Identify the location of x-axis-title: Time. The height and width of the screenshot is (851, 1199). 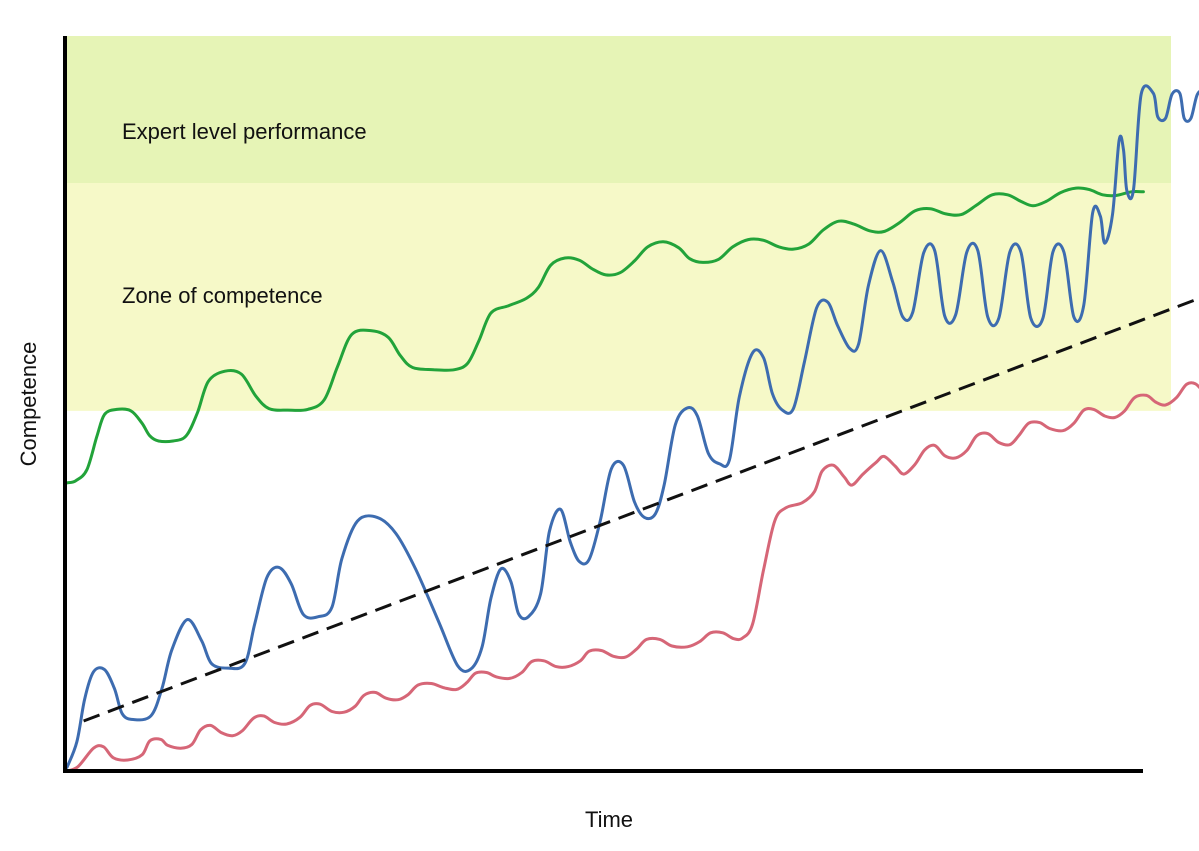
(609, 819).